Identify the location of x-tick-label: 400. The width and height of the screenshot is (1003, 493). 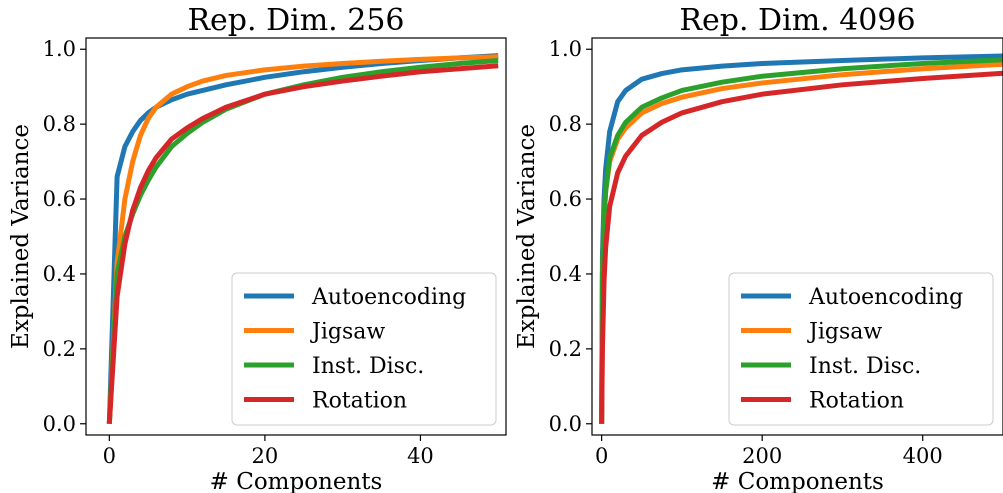
(923, 456).